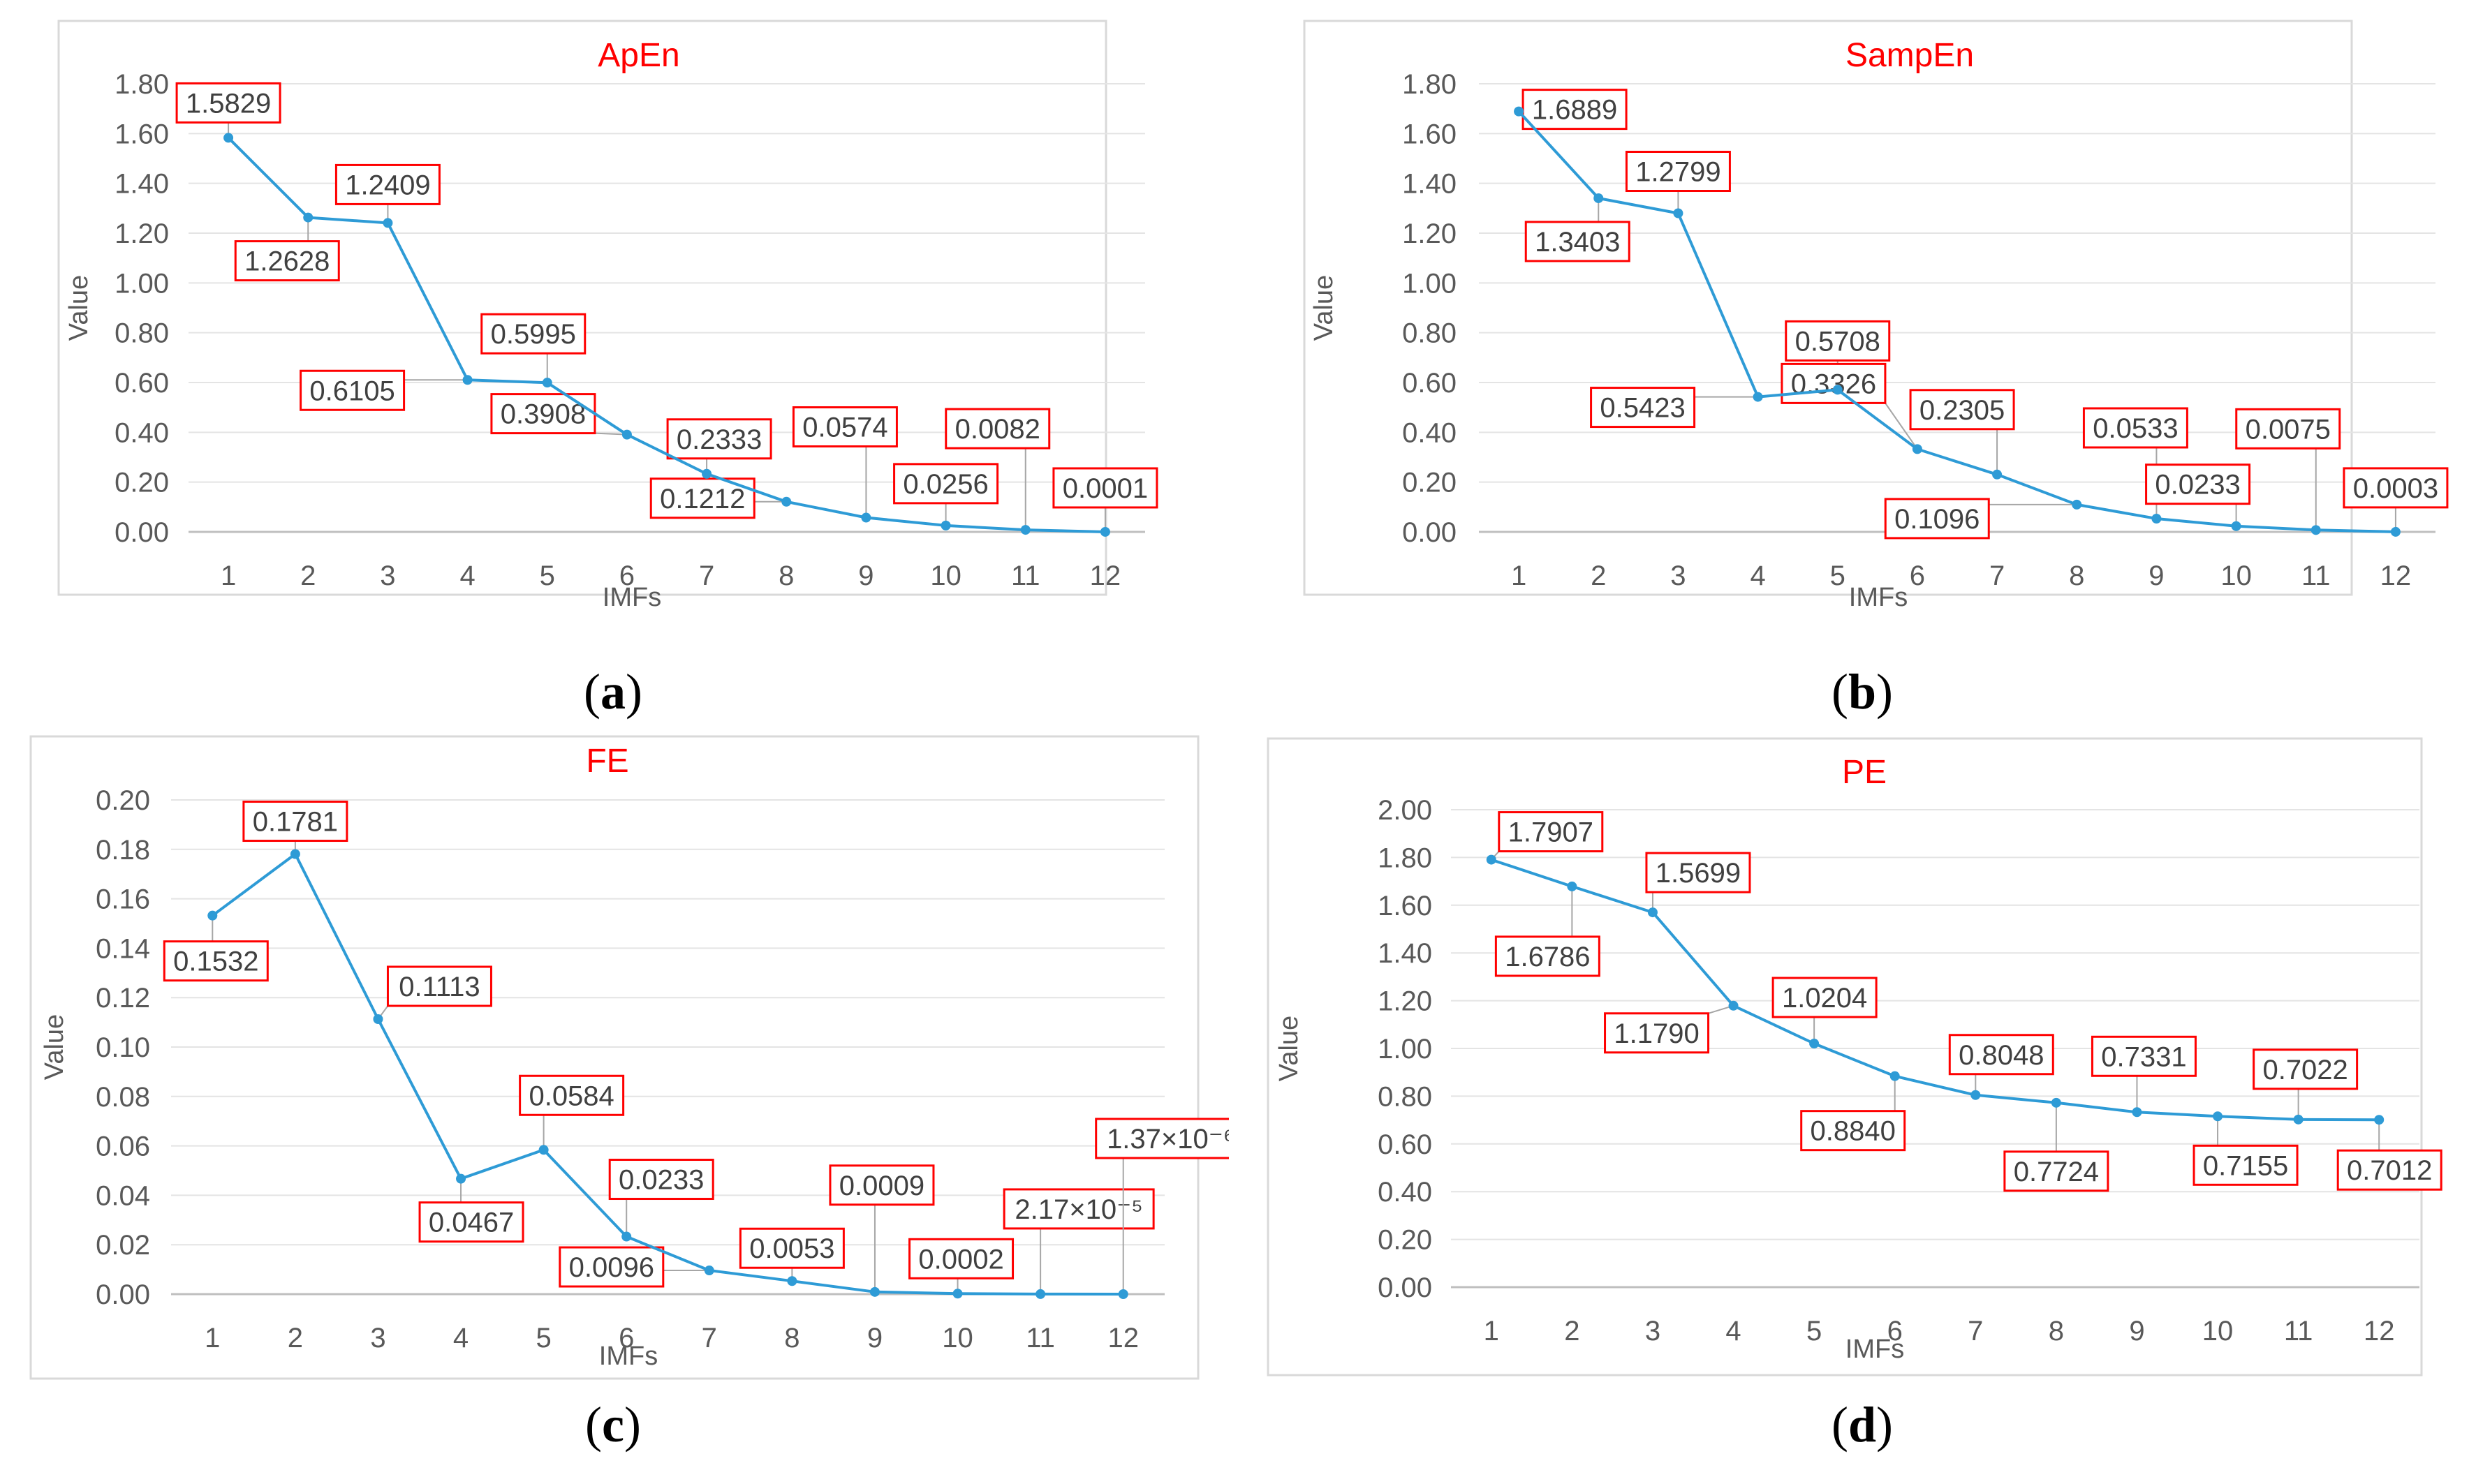 The image size is (2469, 1484). Describe the element at coordinates (1956, 321) in the screenshot. I see `series-line` at that location.